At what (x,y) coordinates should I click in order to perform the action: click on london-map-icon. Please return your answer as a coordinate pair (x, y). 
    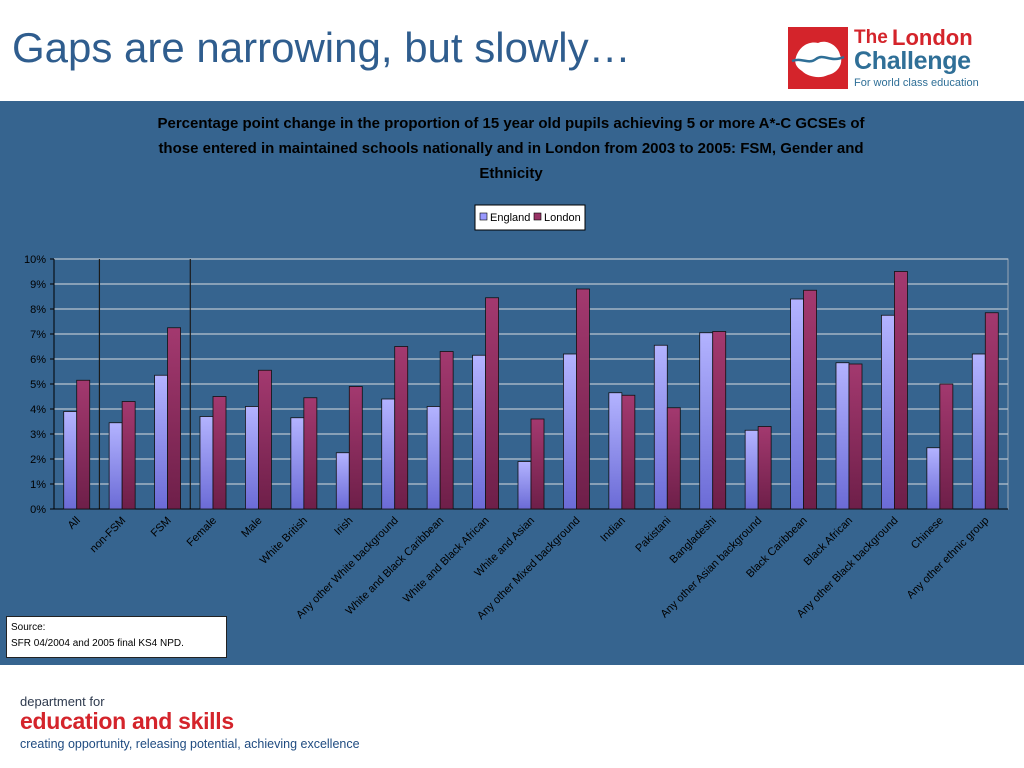
    Looking at the image, I should click on (818, 58).